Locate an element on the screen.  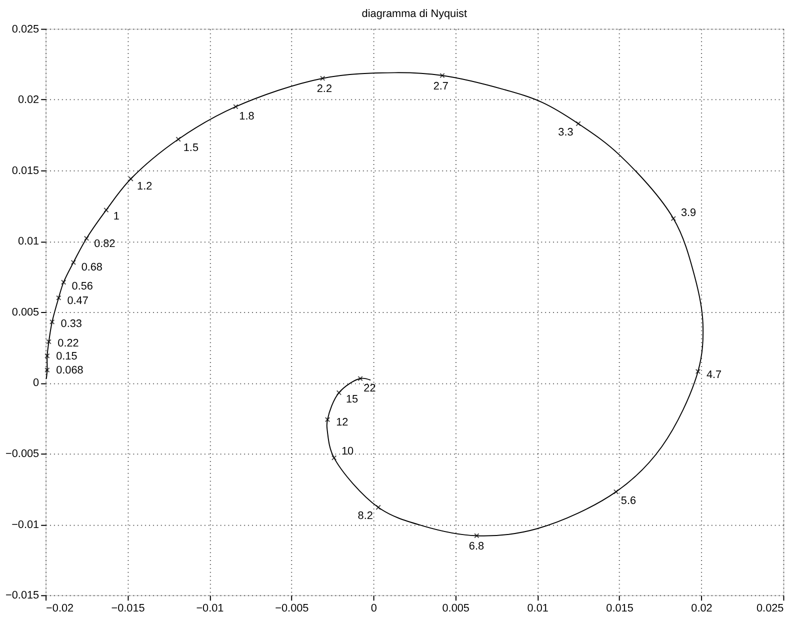
annotation: 10 is located at coordinates (347, 452).